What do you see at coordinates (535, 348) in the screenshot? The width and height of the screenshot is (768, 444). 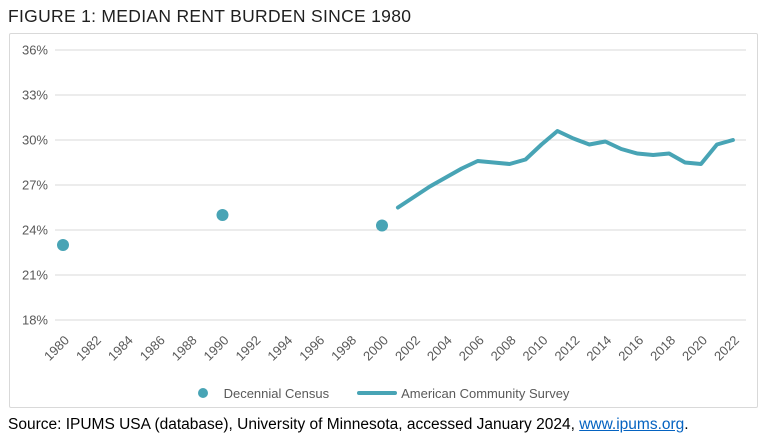 I see `x-axis-tick-label: 2010` at bounding box center [535, 348].